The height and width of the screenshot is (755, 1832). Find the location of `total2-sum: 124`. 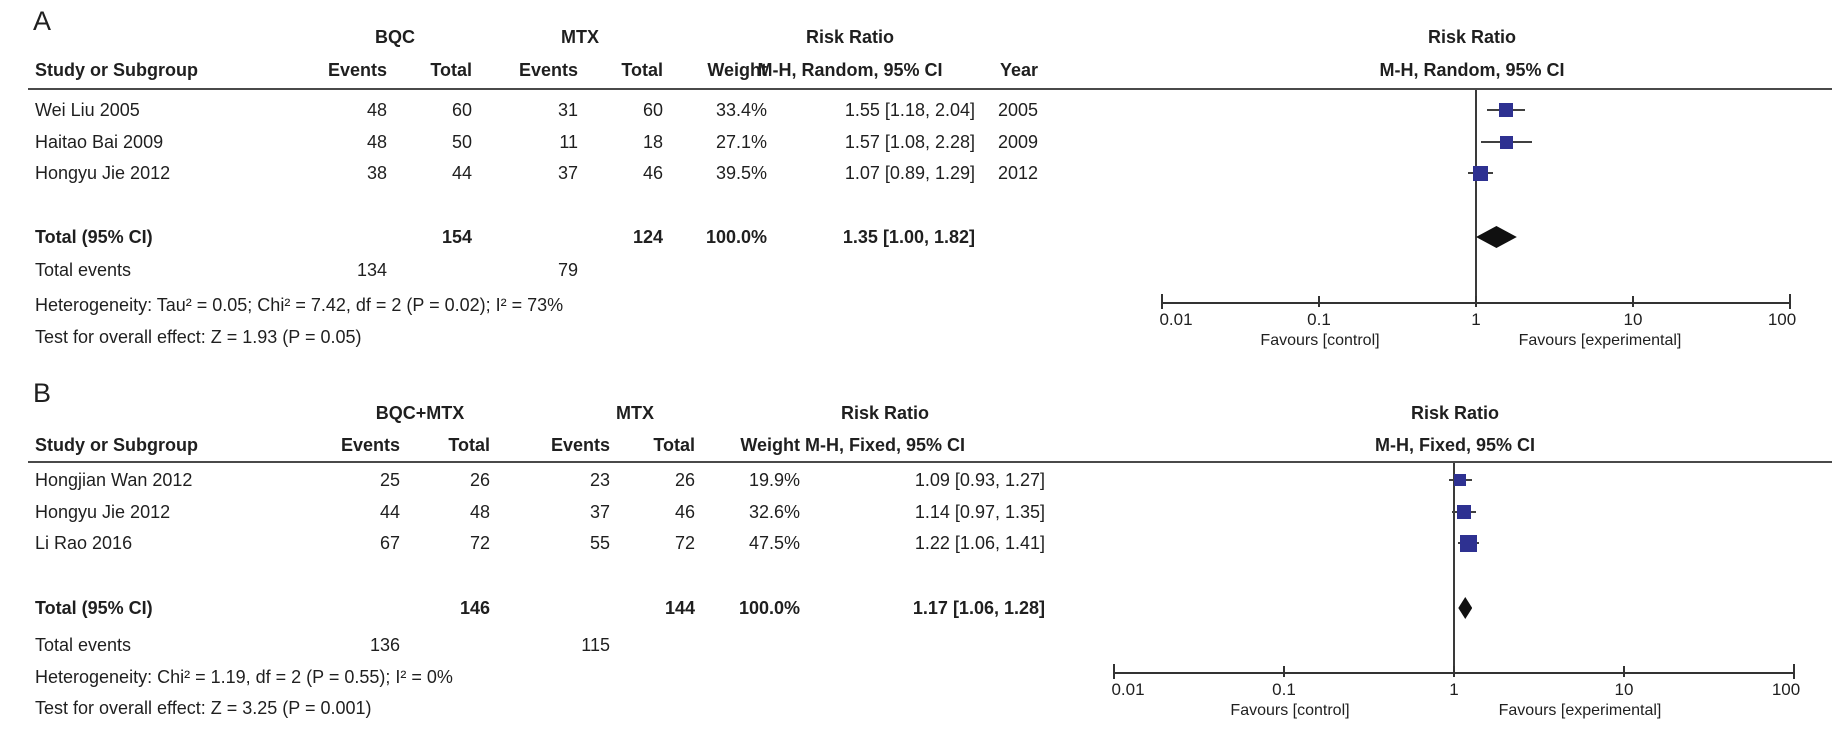

total2-sum: 124 is located at coordinates (647, 237).